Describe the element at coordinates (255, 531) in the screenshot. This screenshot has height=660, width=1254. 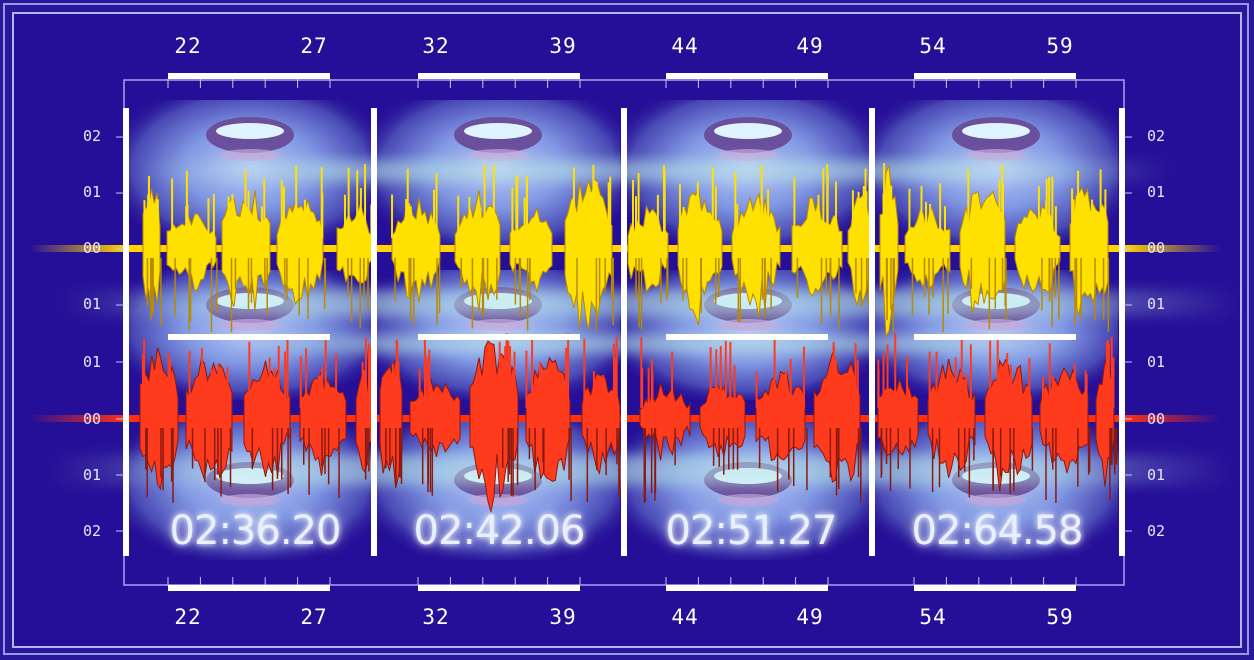
I see `timecode: 02:36.20` at that location.